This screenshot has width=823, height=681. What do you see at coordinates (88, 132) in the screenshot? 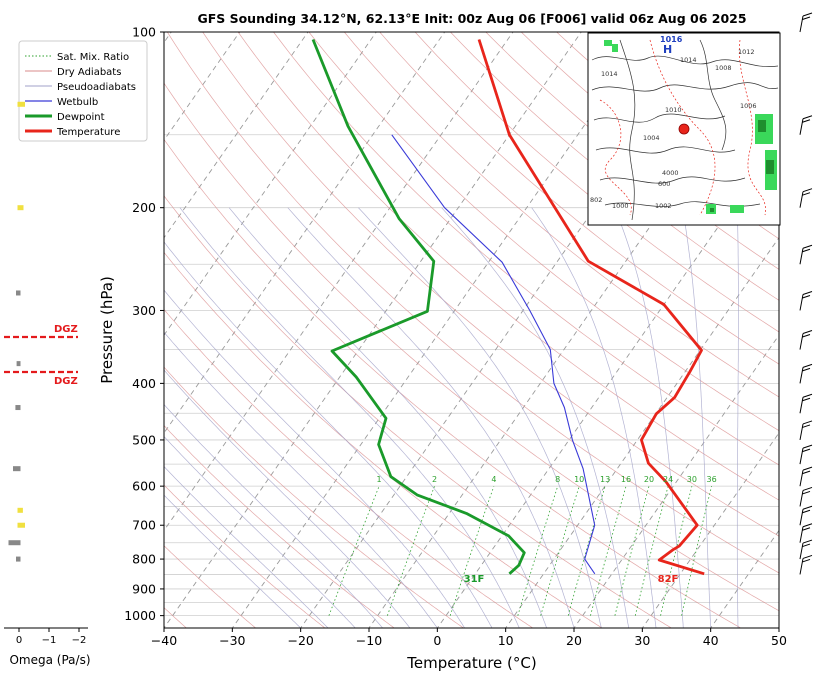
I see `legend-temperature: Temperature` at bounding box center [88, 132].